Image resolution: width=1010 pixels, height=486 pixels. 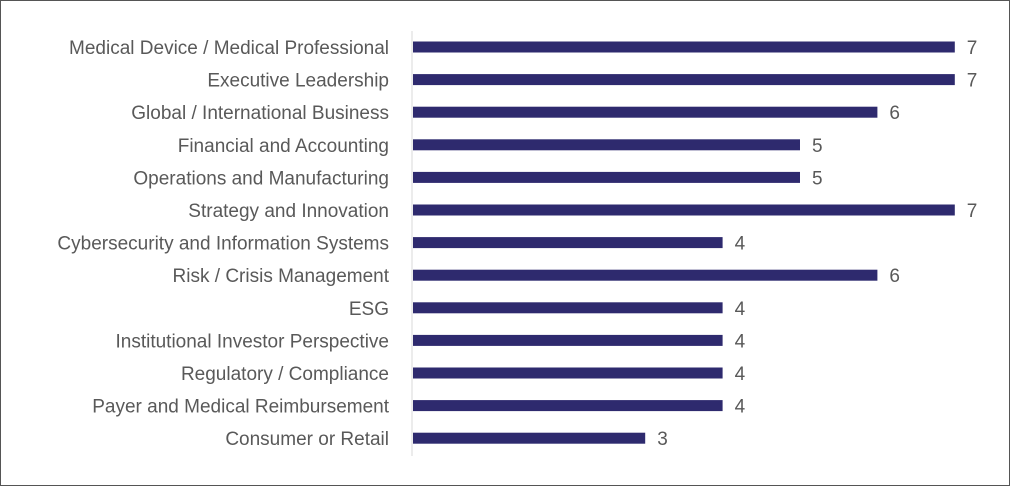 I want to click on category-label-executive-leadership: Executive Leadership, so click(x=298, y=81).